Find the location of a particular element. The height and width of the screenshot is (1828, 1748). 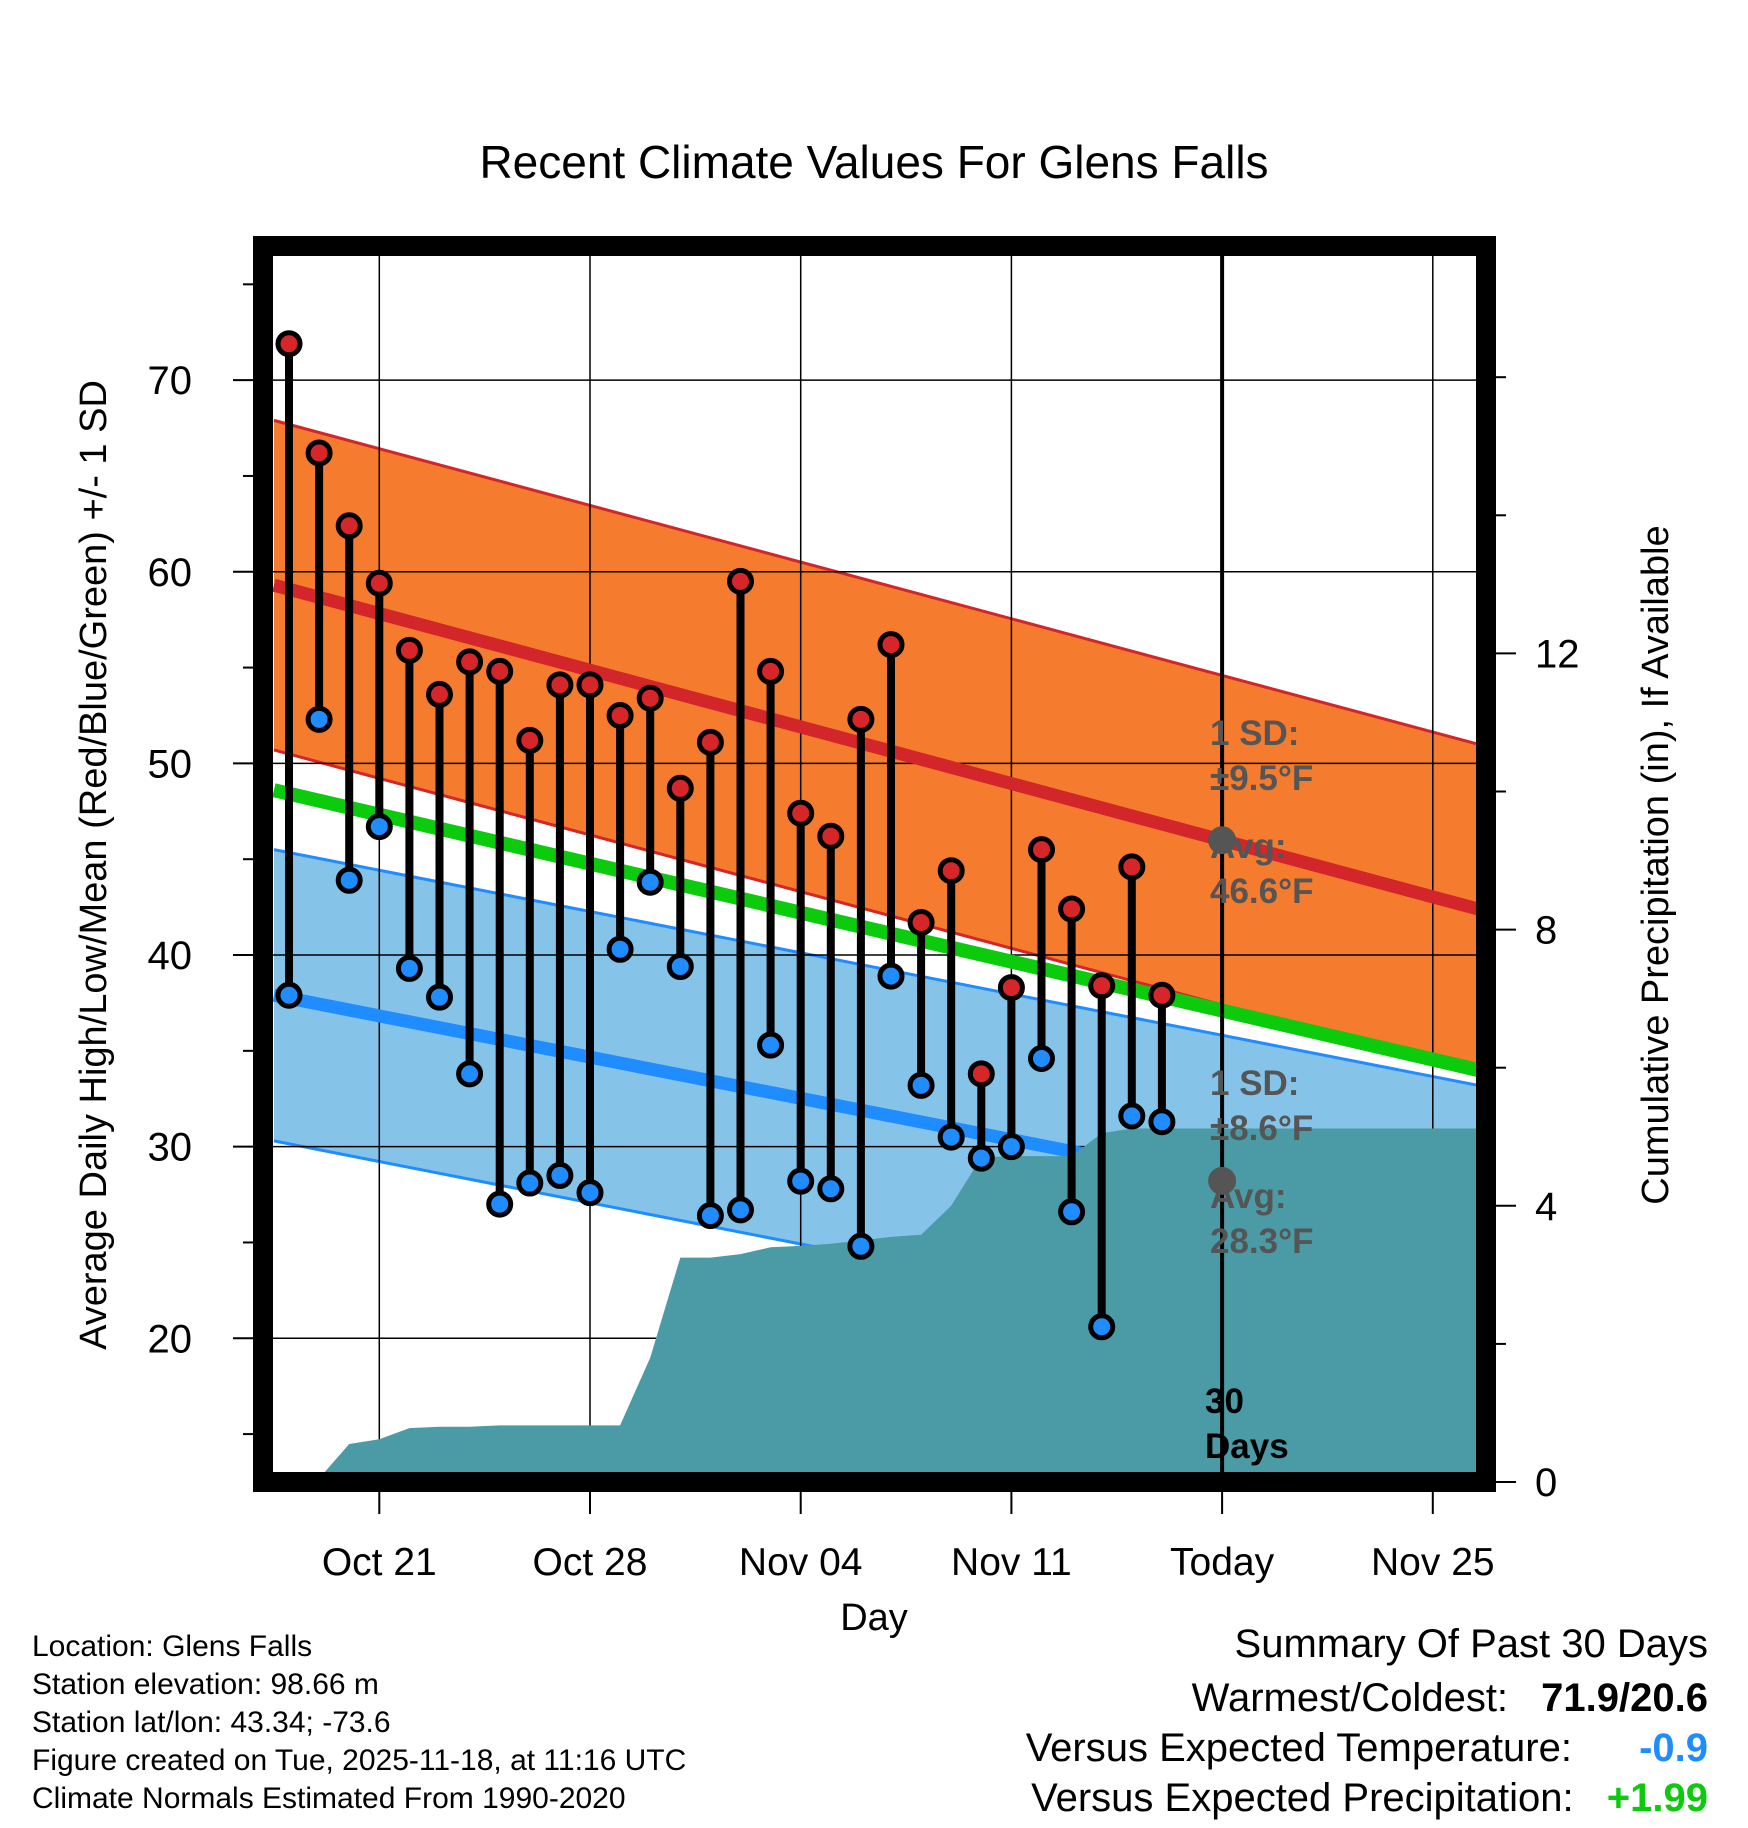

annot-low-avg-value: 28.3°F is located at coordinates (1262, 1241).